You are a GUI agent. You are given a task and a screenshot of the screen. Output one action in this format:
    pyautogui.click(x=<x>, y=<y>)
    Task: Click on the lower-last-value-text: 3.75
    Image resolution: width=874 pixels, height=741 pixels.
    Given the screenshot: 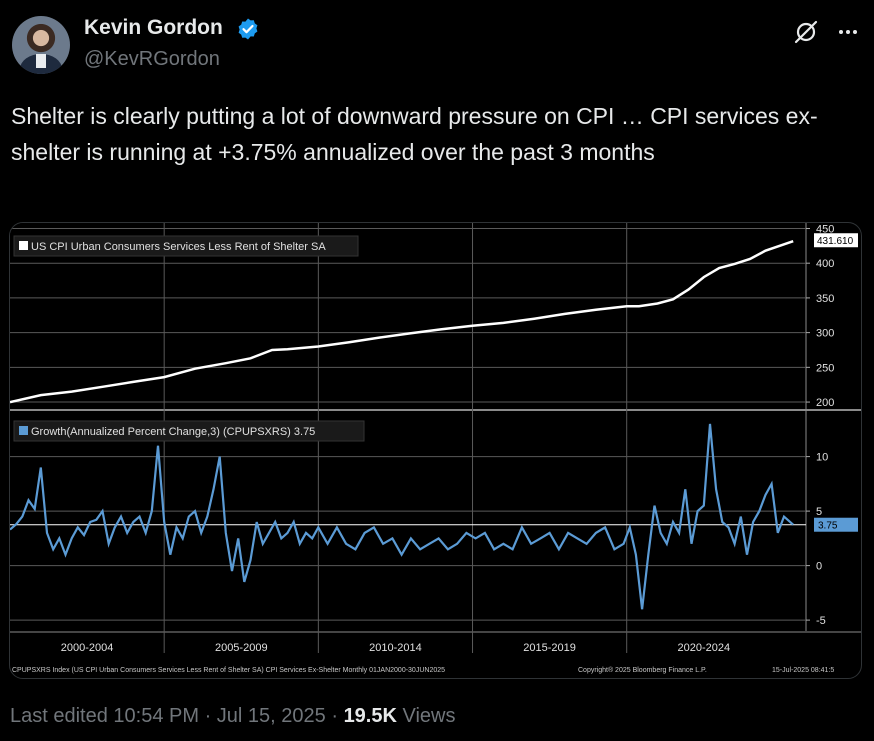 What is the action you would take?
    pyautogui.click(x=828, y=526)
    